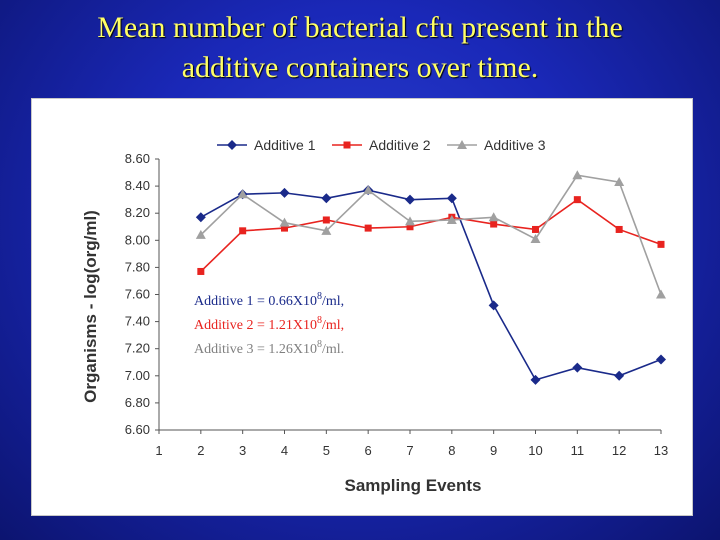 Image resolution: width=720 pixels, height=540 pixels. What do you see at coordinates (137, 375) in the screenshot?
I see `y-tick-label: 7.00` at bounding box center [137, 375].